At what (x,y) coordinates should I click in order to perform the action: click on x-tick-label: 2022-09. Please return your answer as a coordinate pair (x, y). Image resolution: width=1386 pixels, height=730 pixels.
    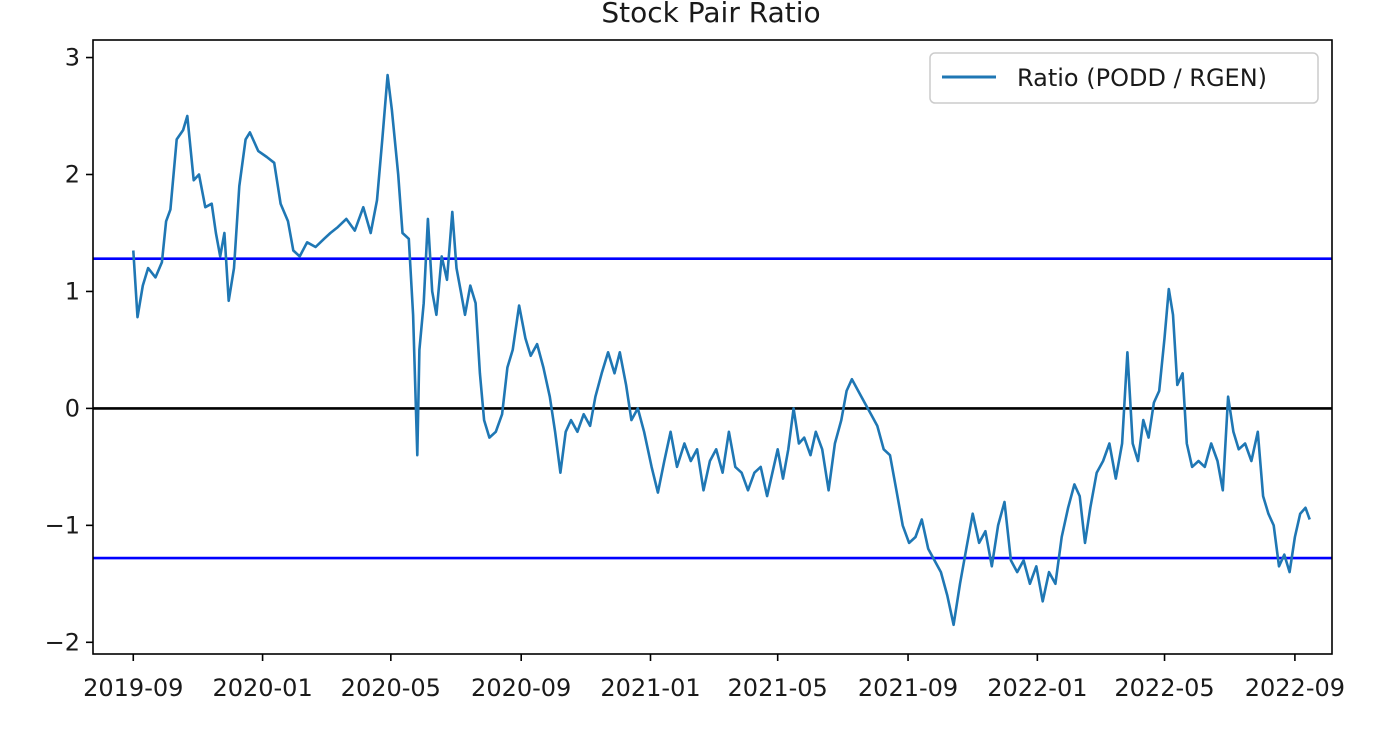
    Looking at the image, I should click on (1295, 688).